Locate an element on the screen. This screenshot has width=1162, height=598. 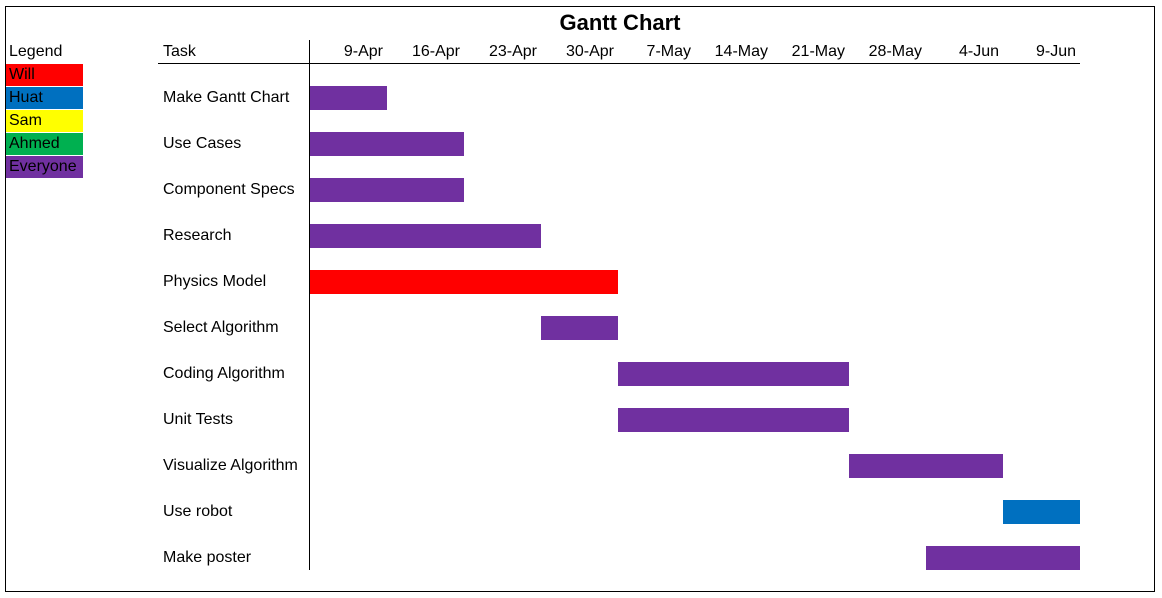
date-tick-label: 14-May is located at coordinates (741, 51).